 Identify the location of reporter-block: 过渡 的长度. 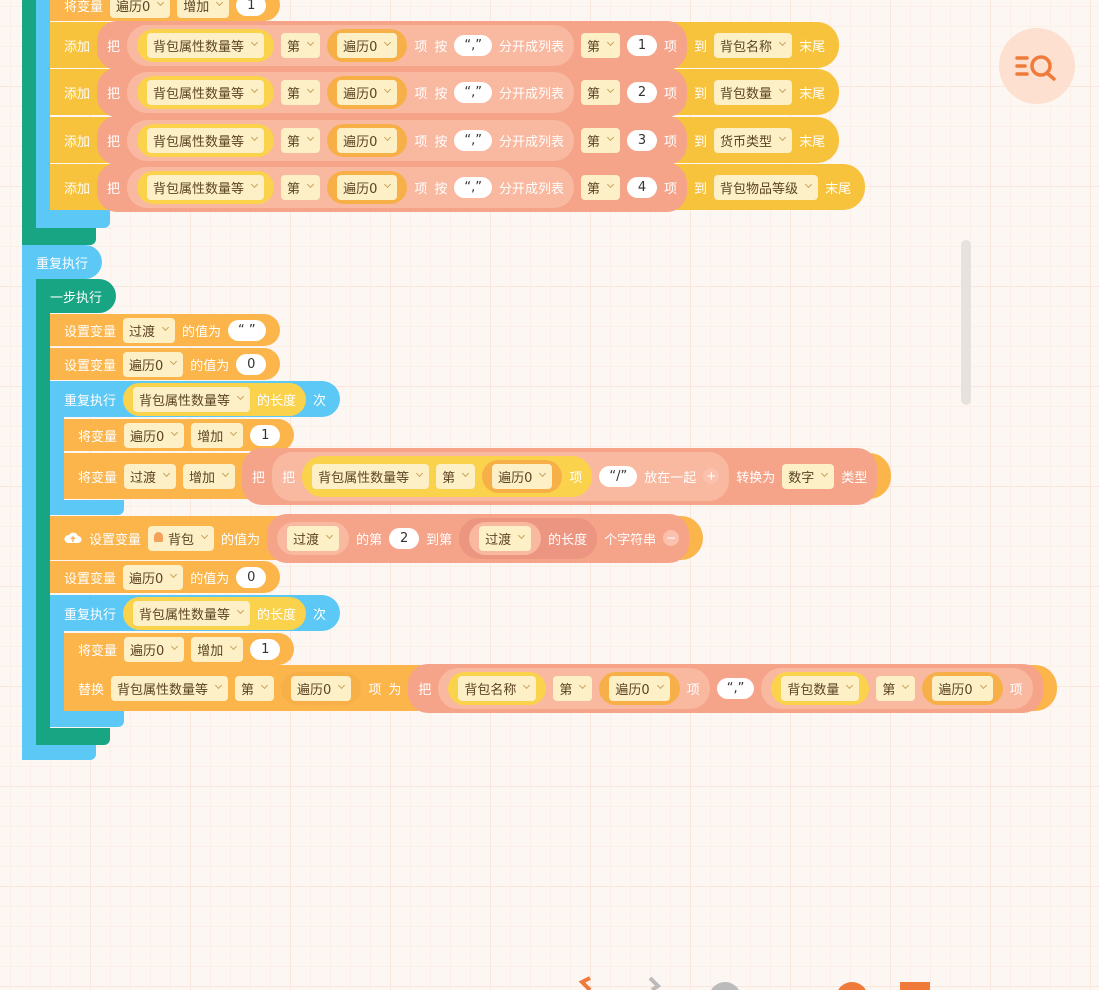
(528, 538).